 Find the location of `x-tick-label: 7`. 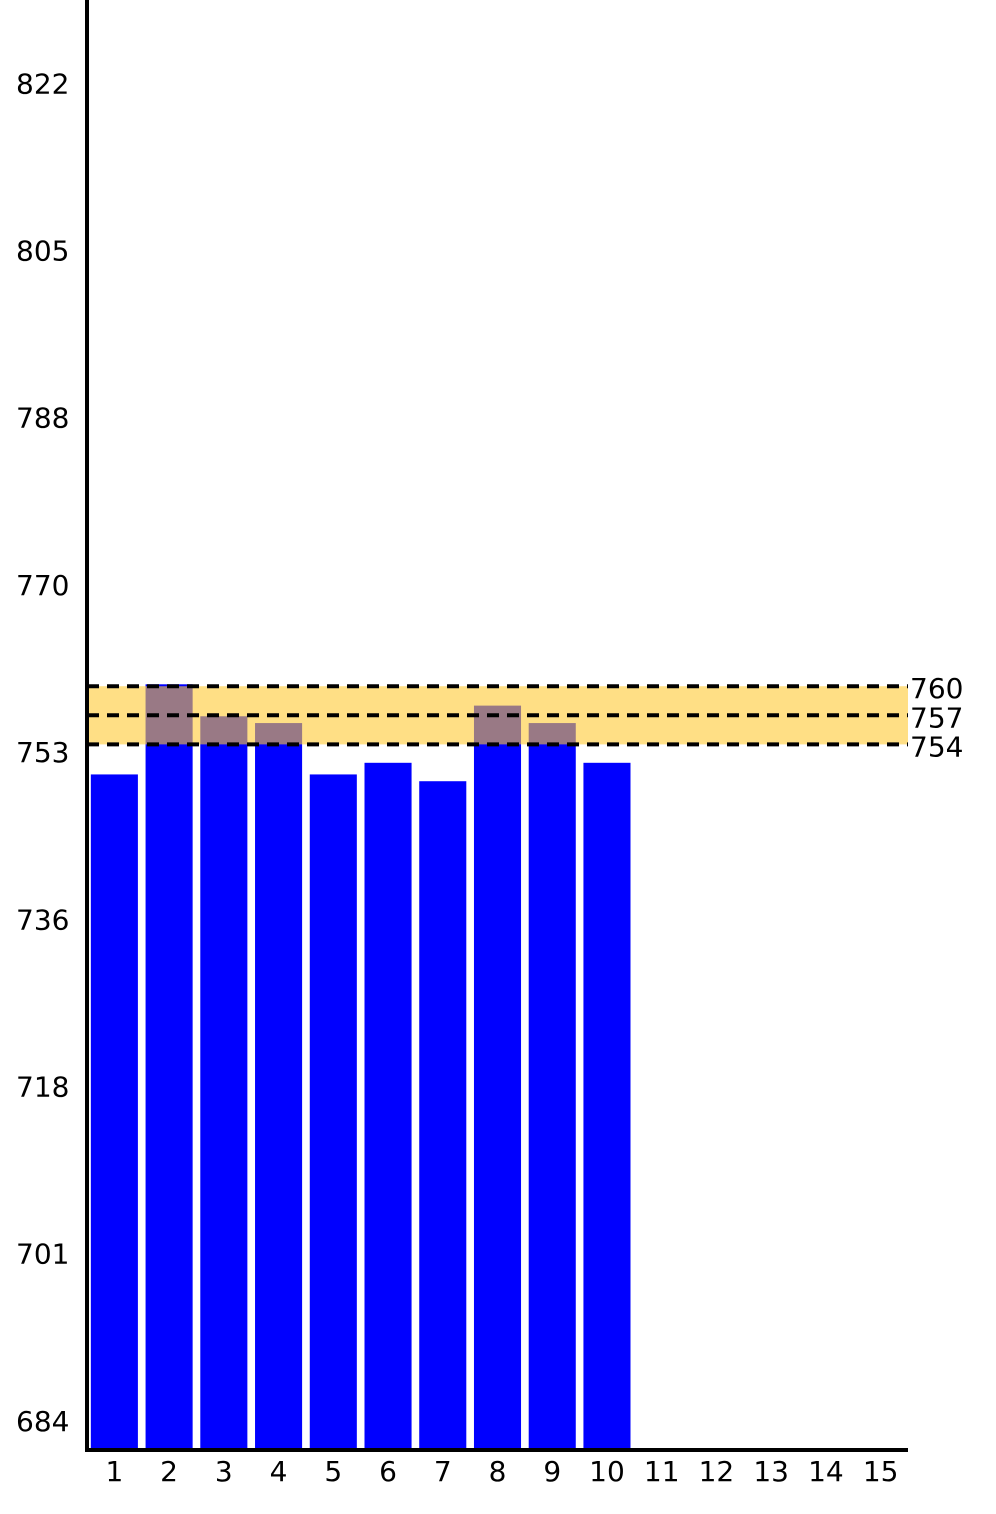

x-tick-label: 7 is located at coordinates (443, 1471).